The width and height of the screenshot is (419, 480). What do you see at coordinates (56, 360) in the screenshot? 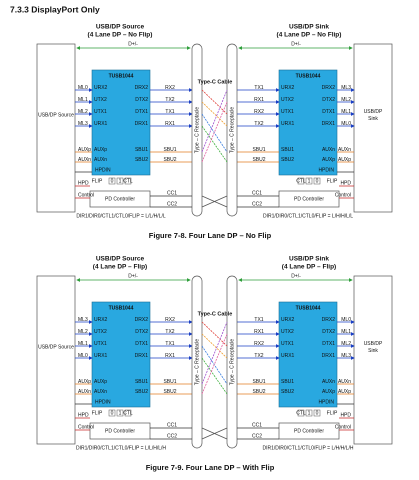
I see `endpoint-box` at bounding box center [56, 360].